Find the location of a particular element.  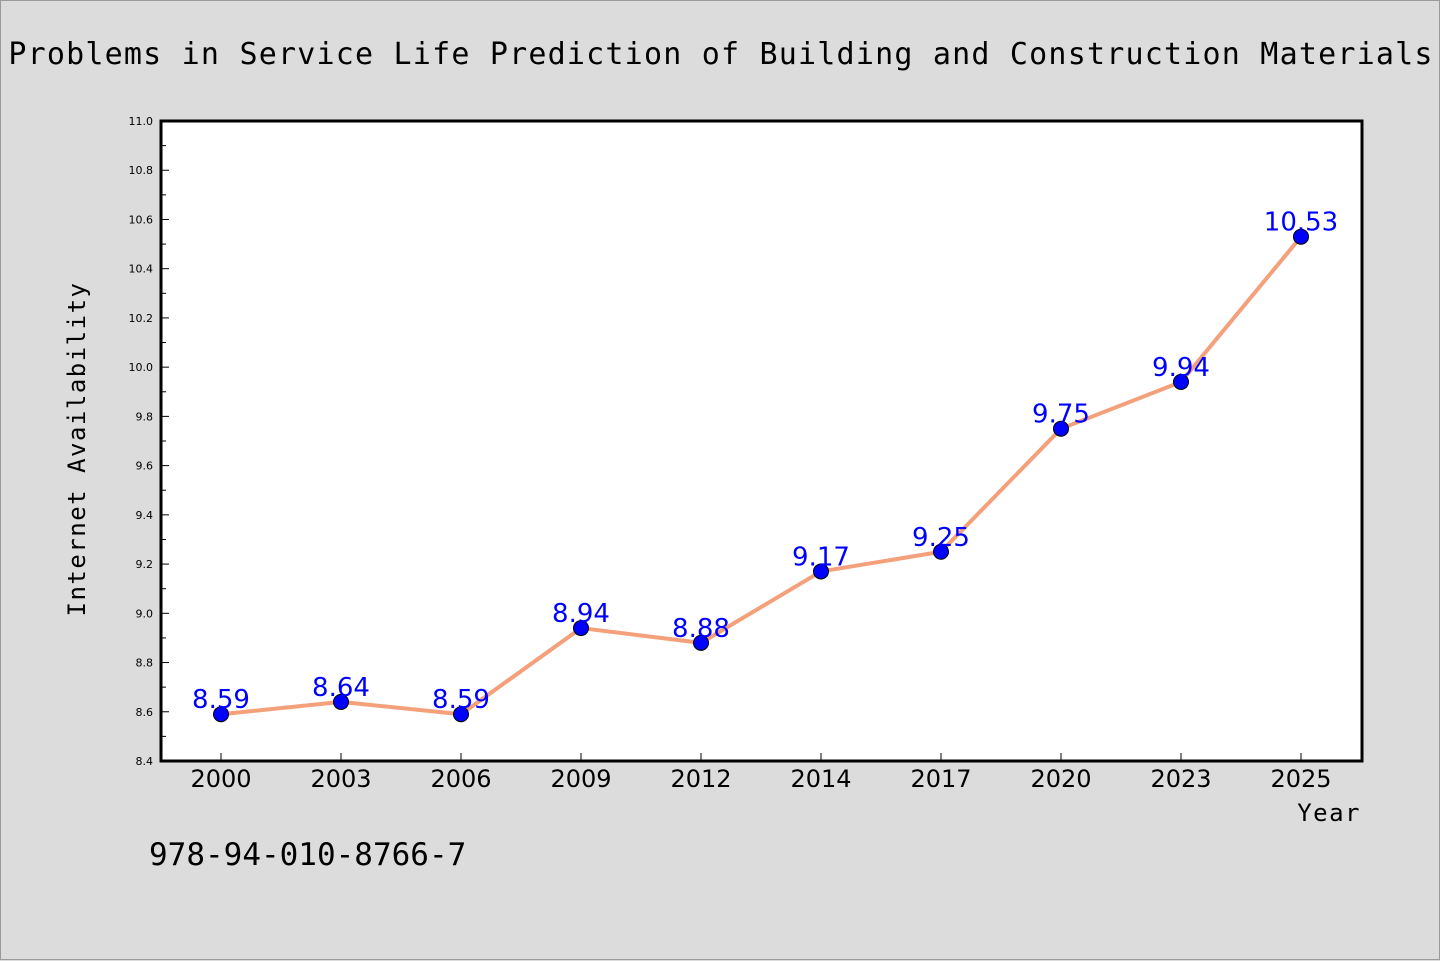

y-tick-label: 8.6 is located at coordinates (145, 712).